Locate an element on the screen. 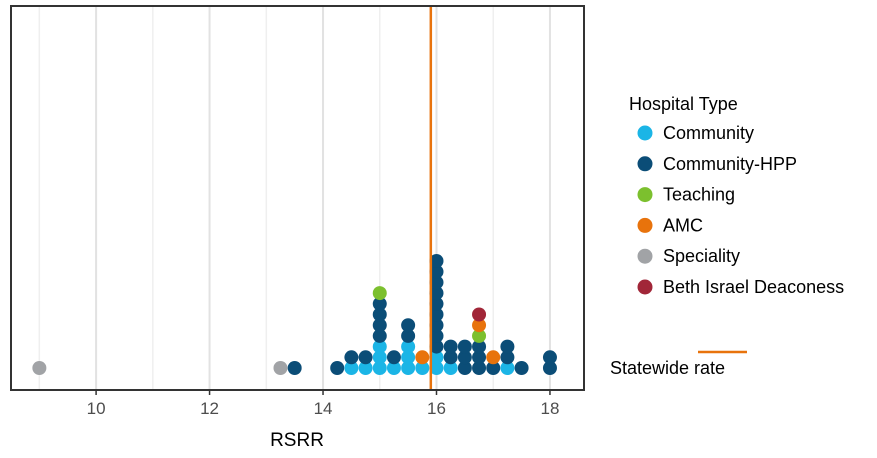 This screenshot has width=877, height=458. legend-label: Community-HPP is located at coordinates (730, 164).